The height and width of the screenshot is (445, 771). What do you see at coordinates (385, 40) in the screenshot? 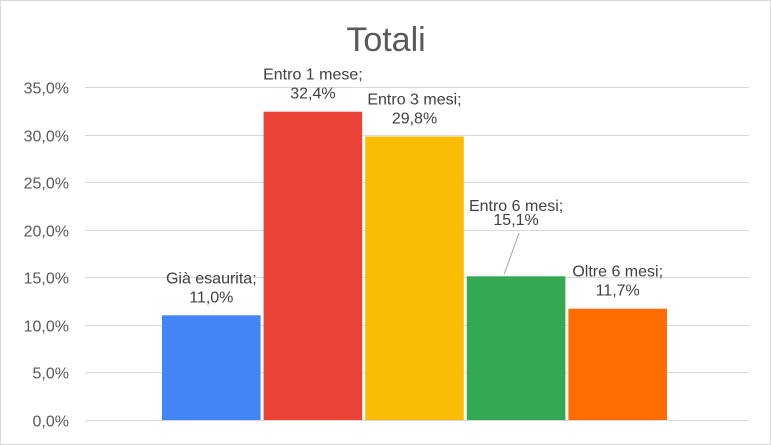
I see `chart-title: Totali` at bounding box center [385, 40].